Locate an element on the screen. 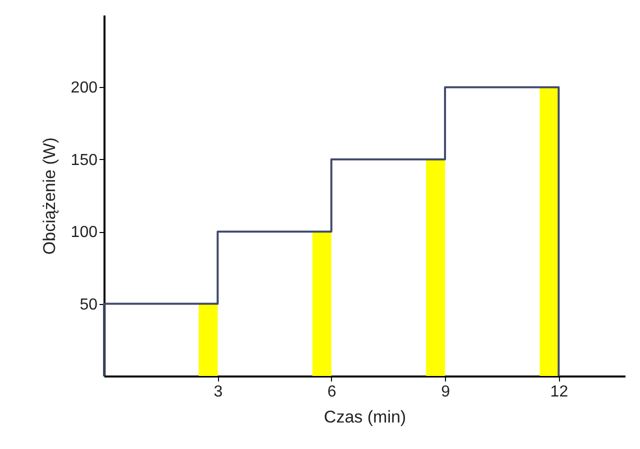  x-tick-label: 3 is located at coordinates (218, 392).